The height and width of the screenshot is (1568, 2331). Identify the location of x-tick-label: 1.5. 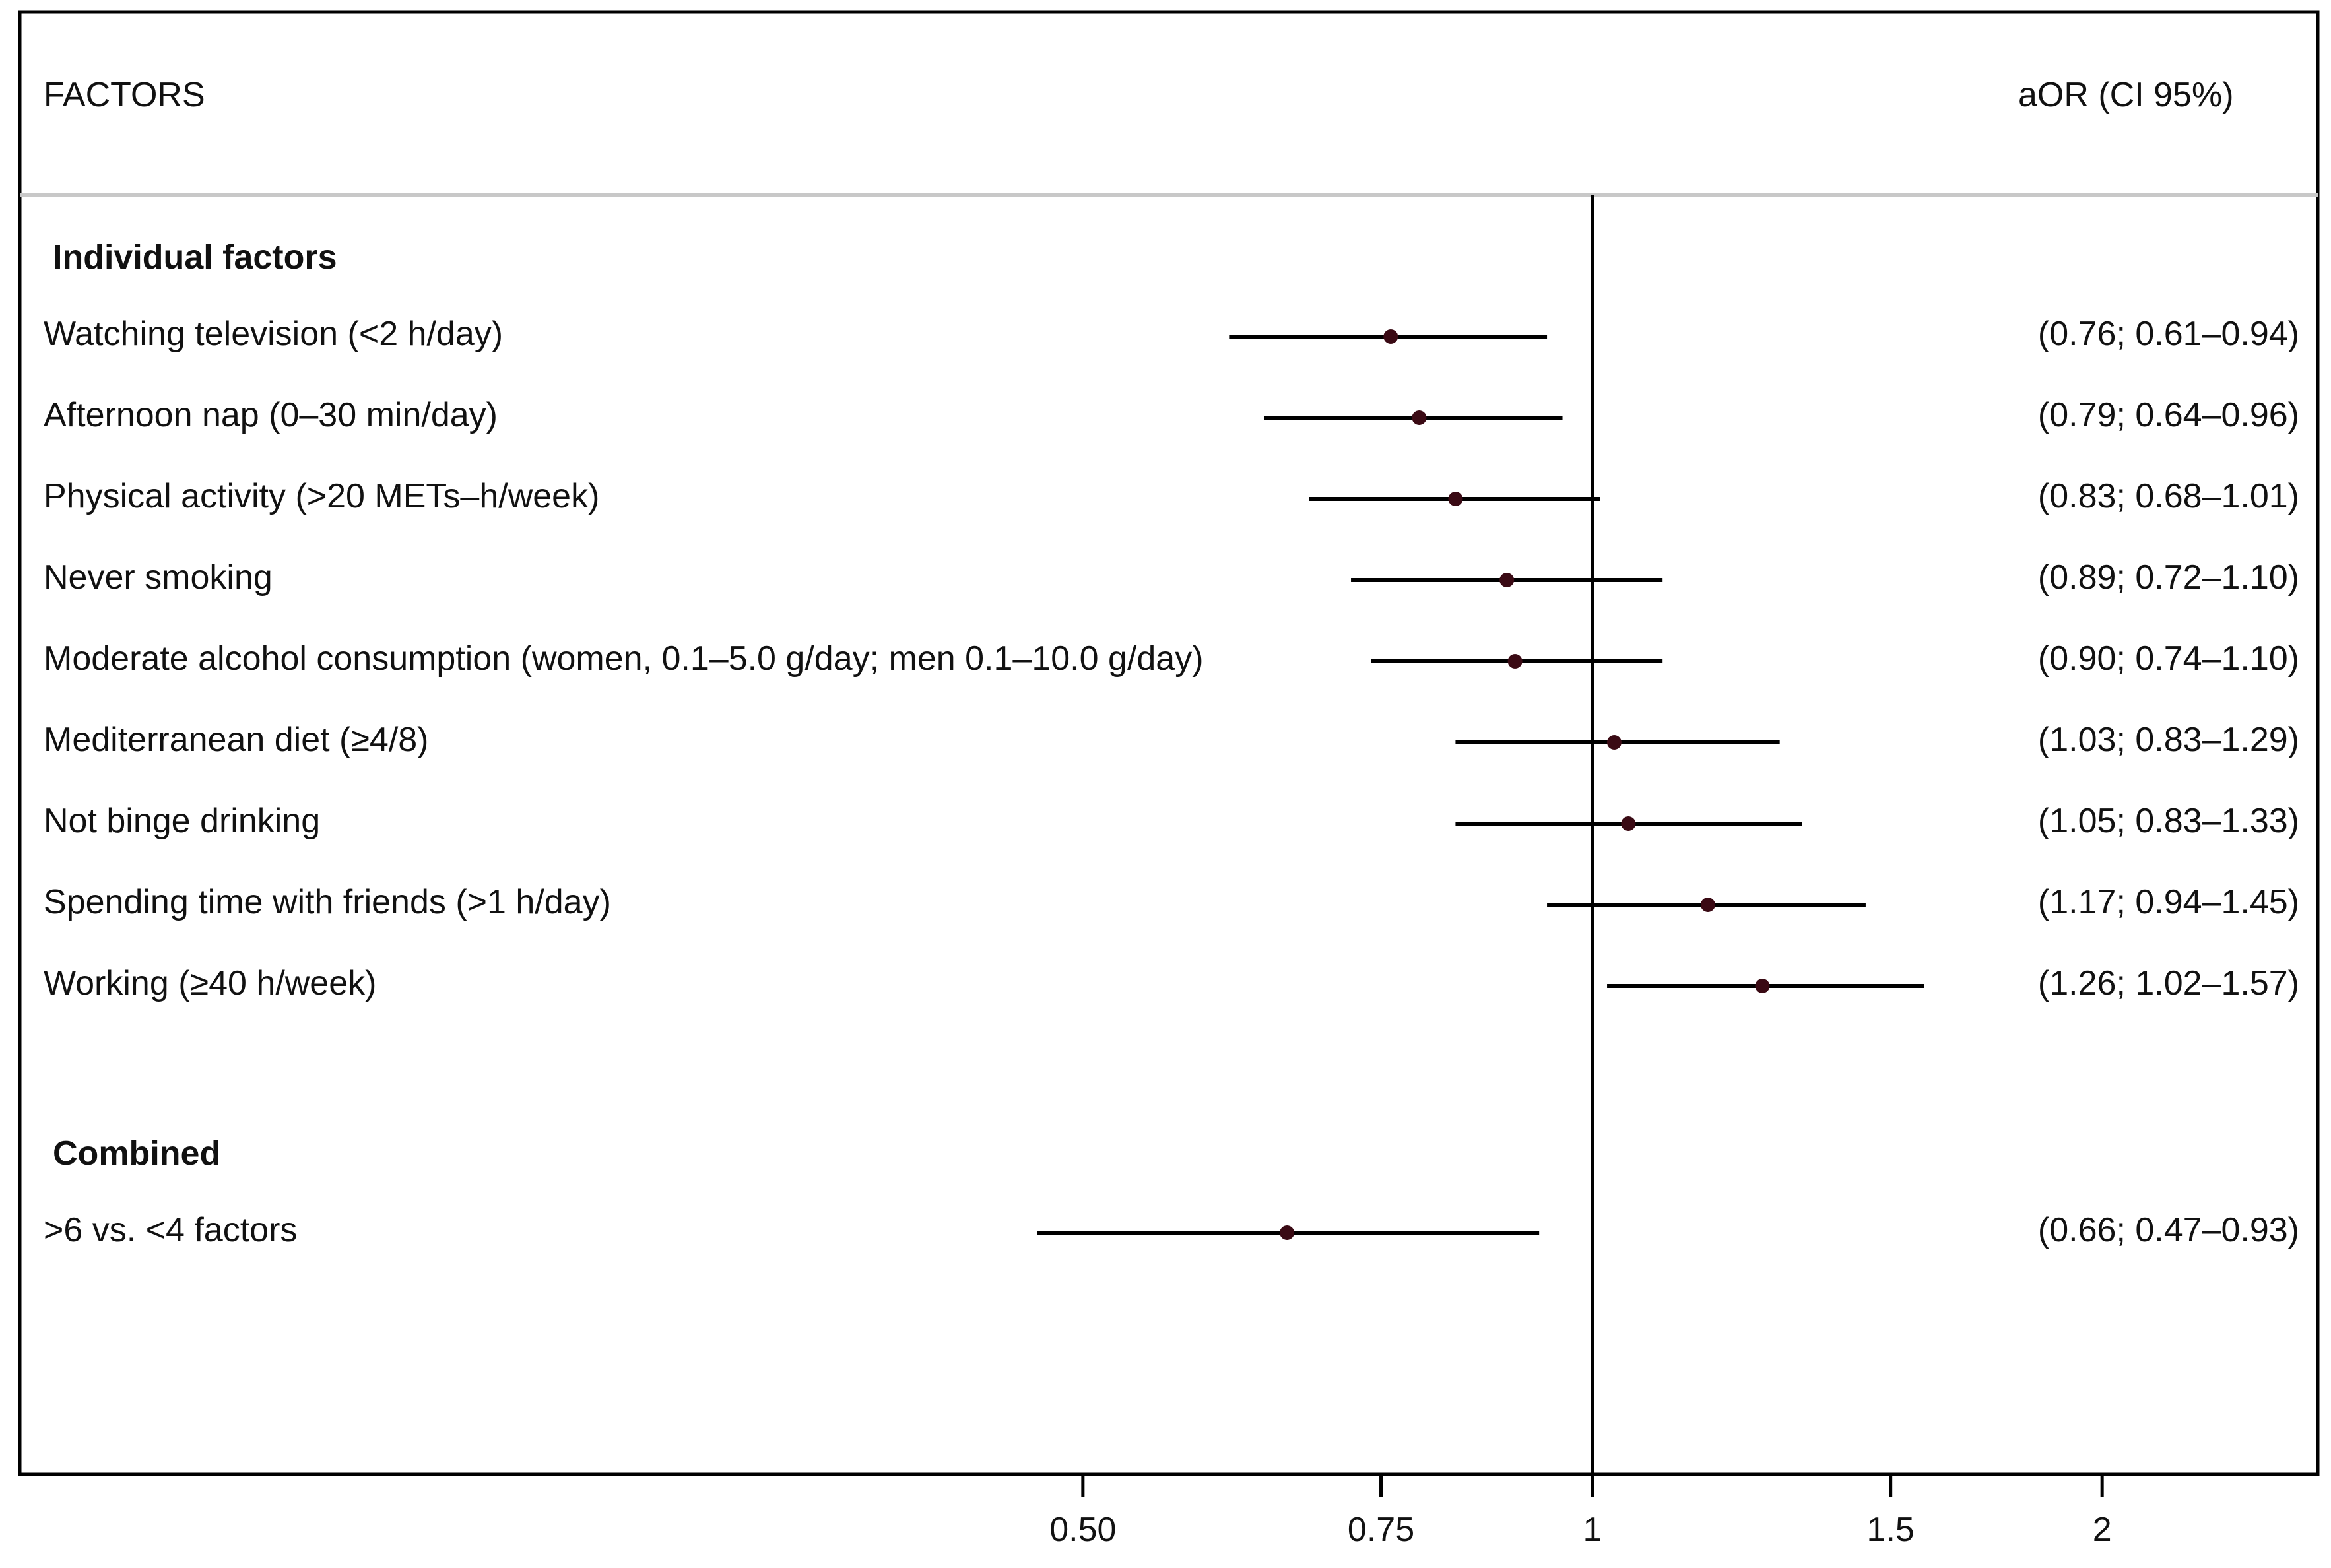
(1890, 1530).